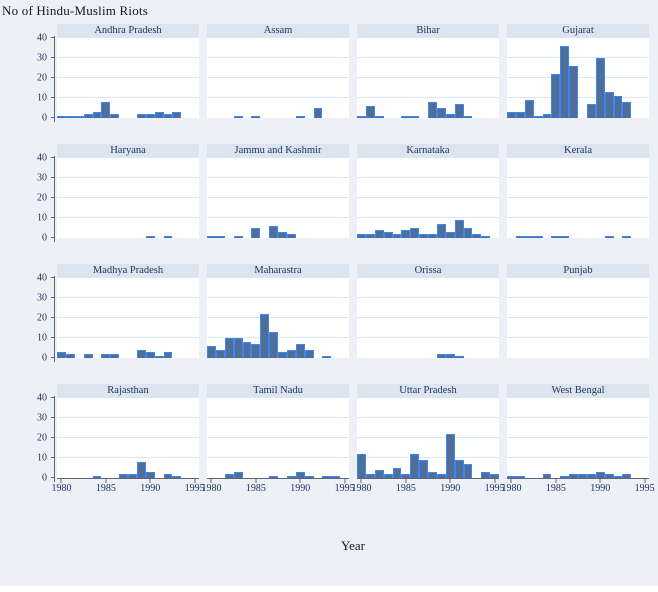 The image size is (658, 592). Describe the element at coordinates (128, 71) in the screenshot. I see `panel-andhra-pradesh: Andhra Pradesh` at that location.